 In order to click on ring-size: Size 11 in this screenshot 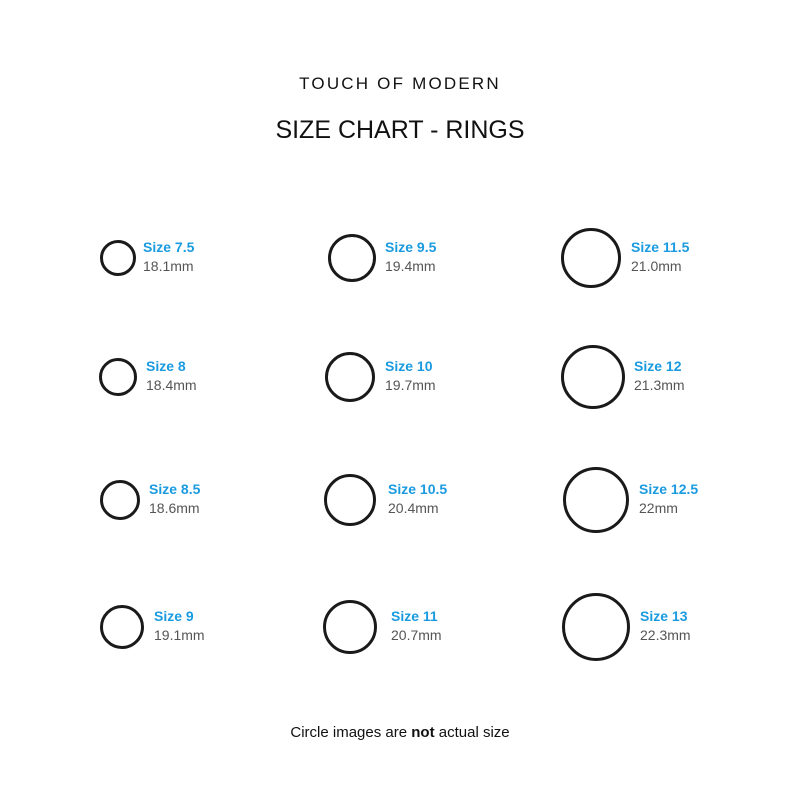, I will do `click(414, 616)`.